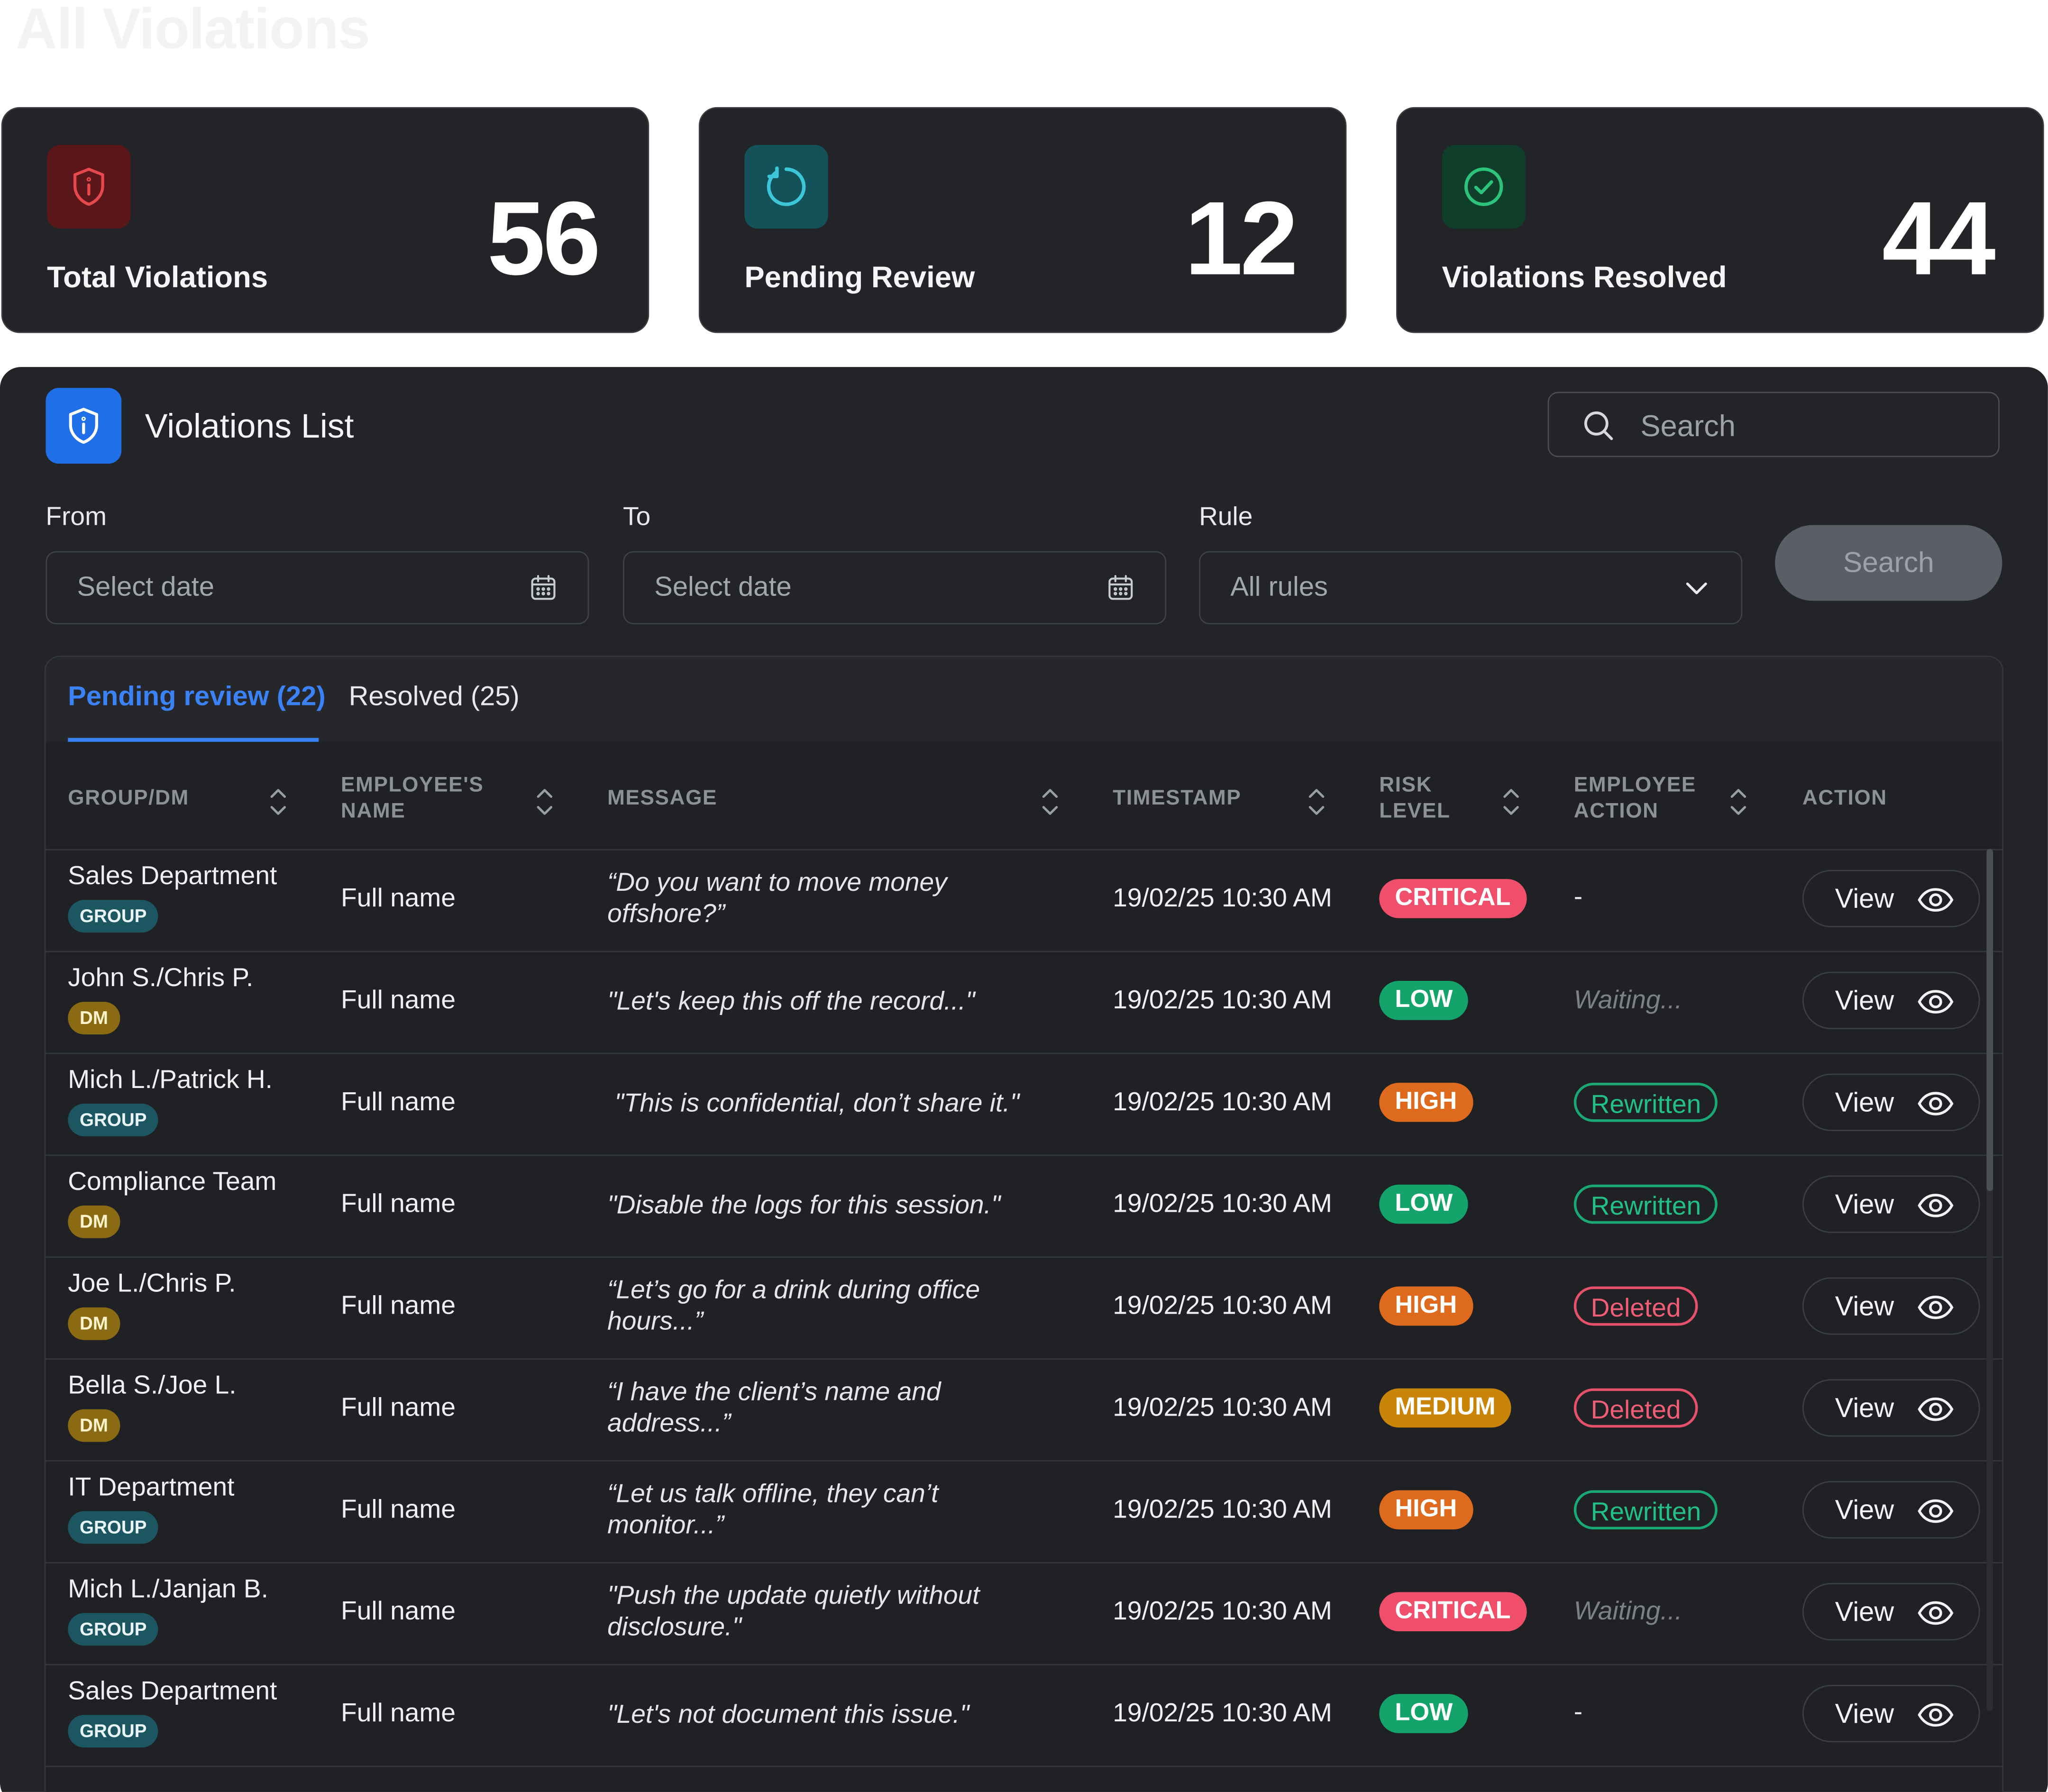 The width and height of the screenshot is (2048, 1792). I want to click on column-header-employee-name: EMPLOYEE'S NAME, so click(412, 798).